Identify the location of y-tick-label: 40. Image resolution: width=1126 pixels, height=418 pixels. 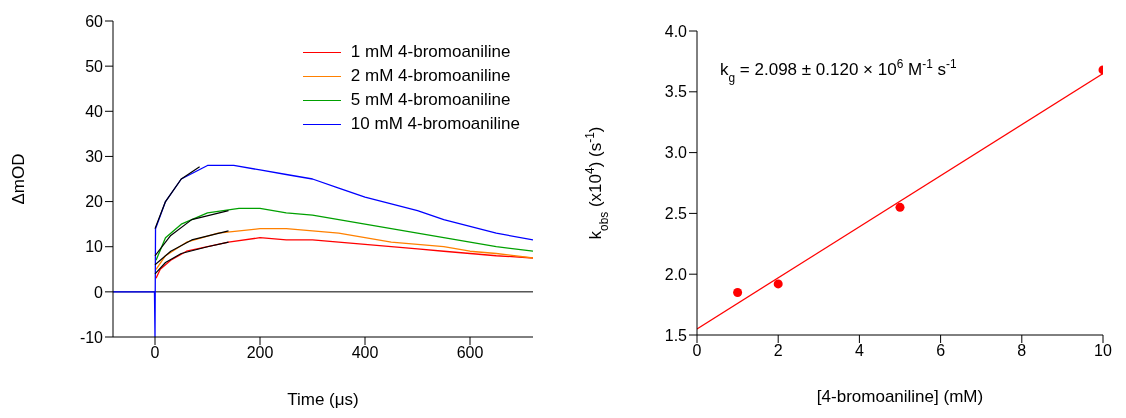
(94, 111).